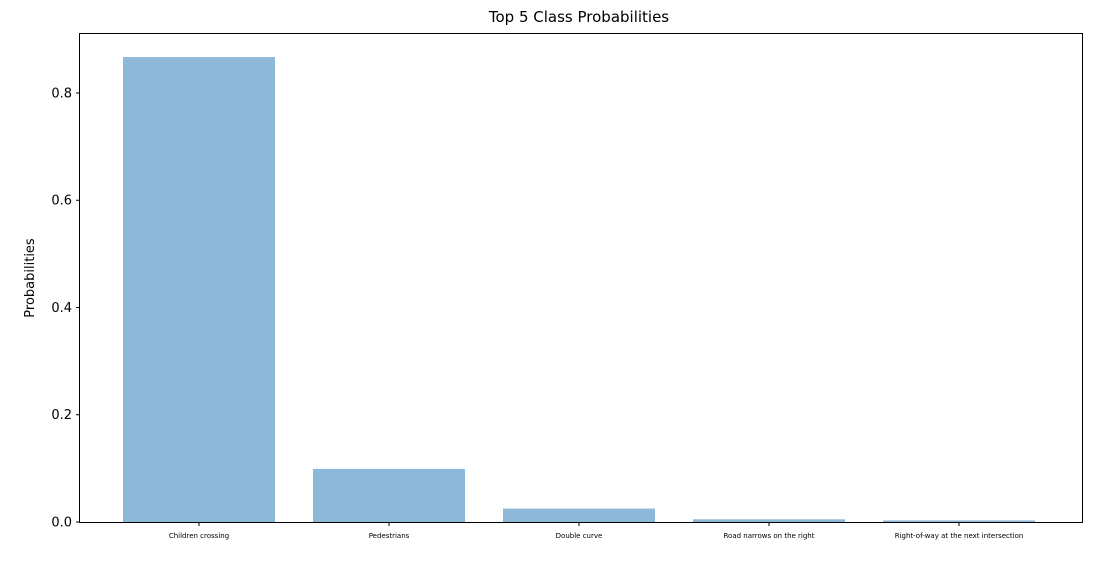  Describe the element at coordinates (61, 308) in the screenshot. I see `y-tick-label-3: 0.4` at that location.